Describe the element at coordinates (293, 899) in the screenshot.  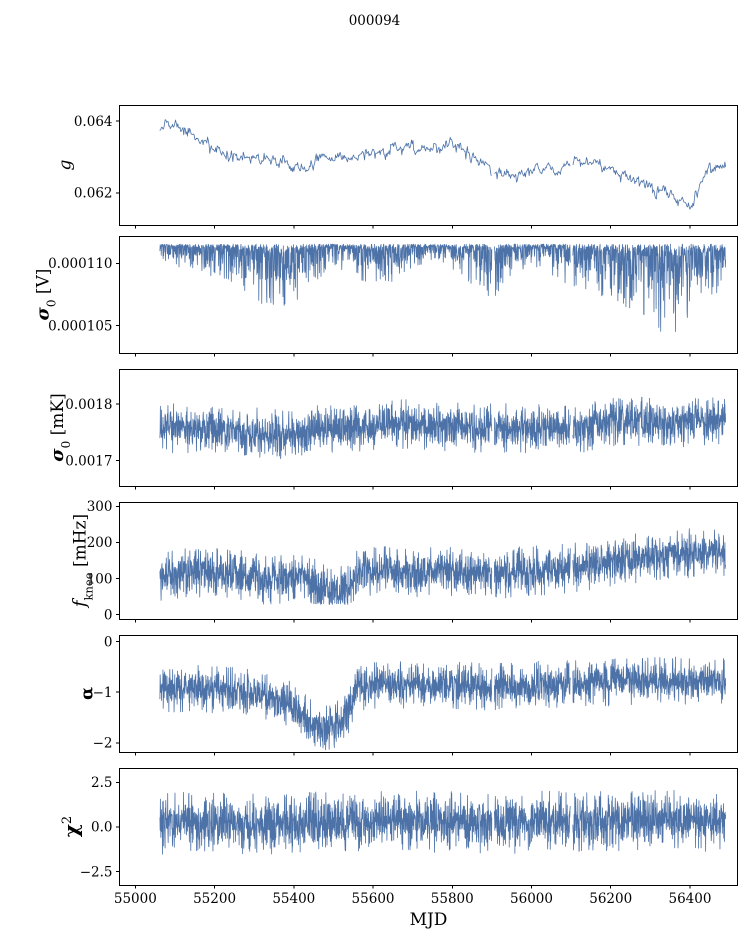
I see `x-tick-label: 55400` at that location.